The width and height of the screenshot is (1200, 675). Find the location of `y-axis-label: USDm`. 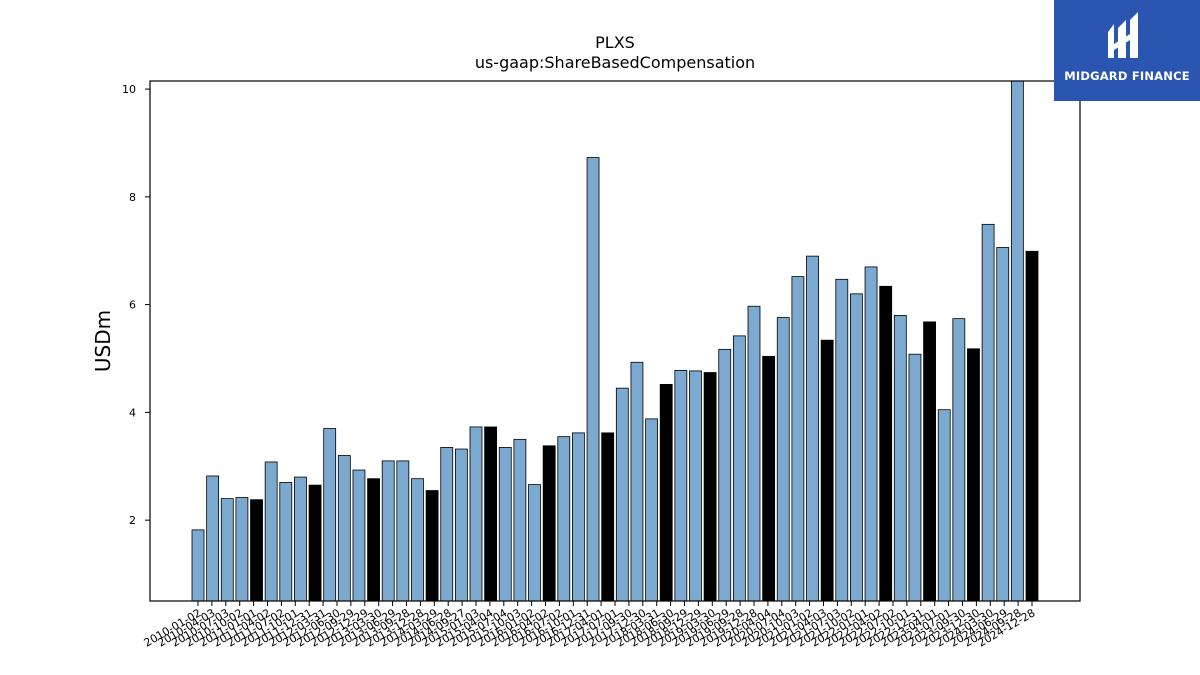

y-axis-label: USDm is located at coordinates (103, 341).